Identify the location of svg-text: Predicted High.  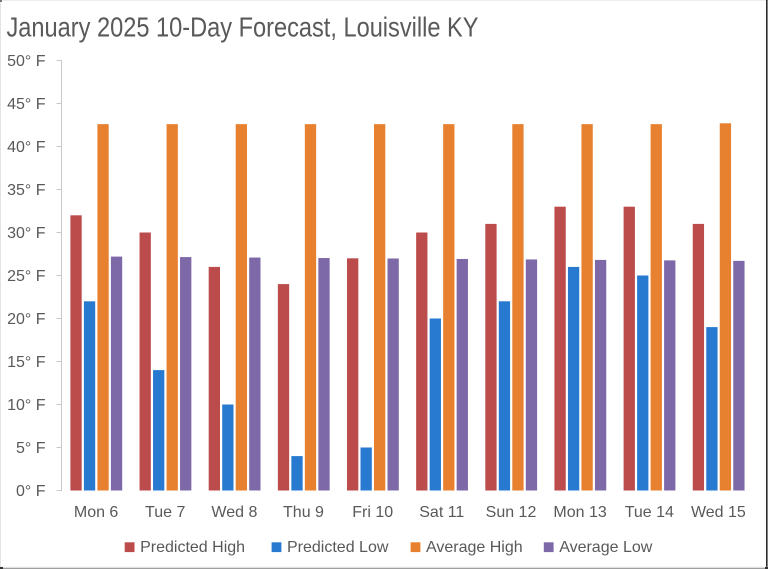
(192, 547).